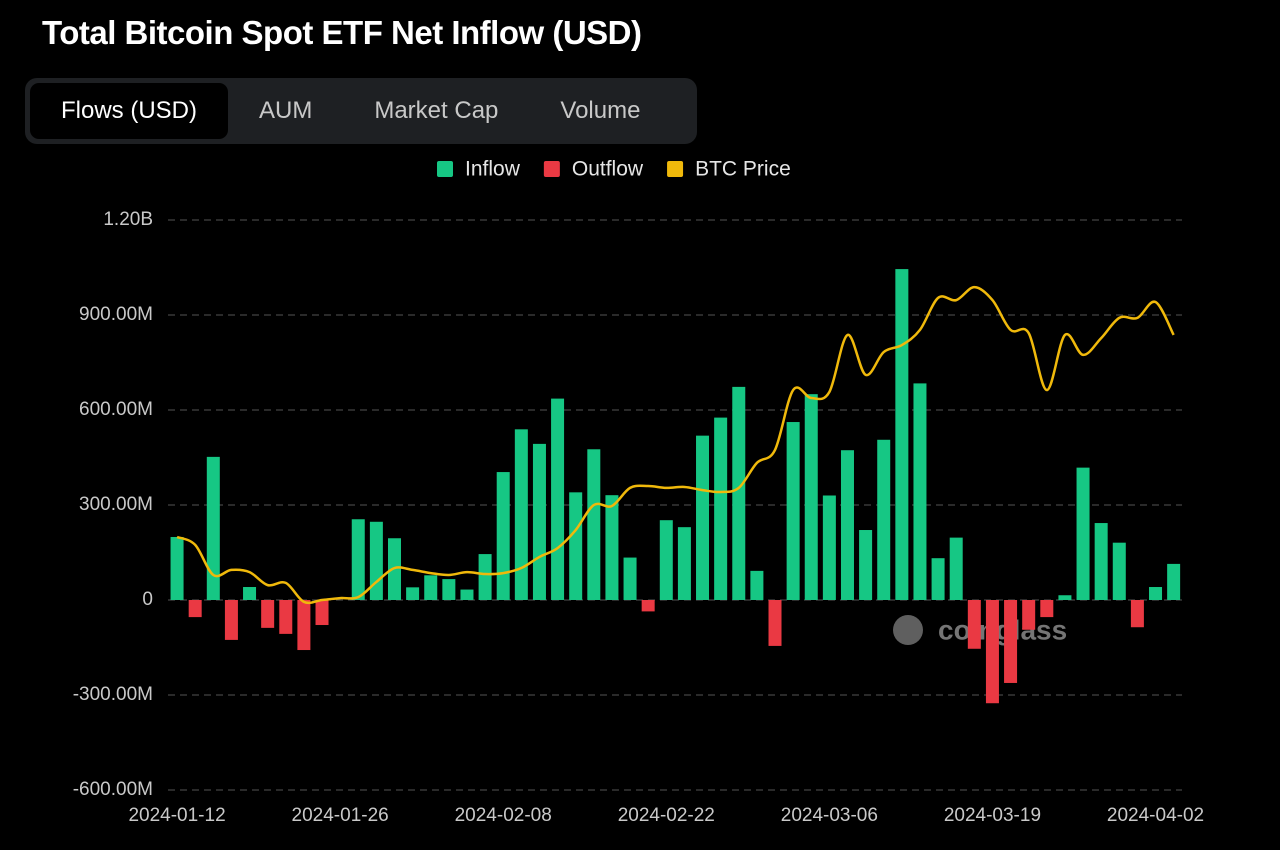 The image size is (1280, 850). Describe the element at coordinates (1002, 629) in the screenshot. I see `watermark: coinglass` at that location.